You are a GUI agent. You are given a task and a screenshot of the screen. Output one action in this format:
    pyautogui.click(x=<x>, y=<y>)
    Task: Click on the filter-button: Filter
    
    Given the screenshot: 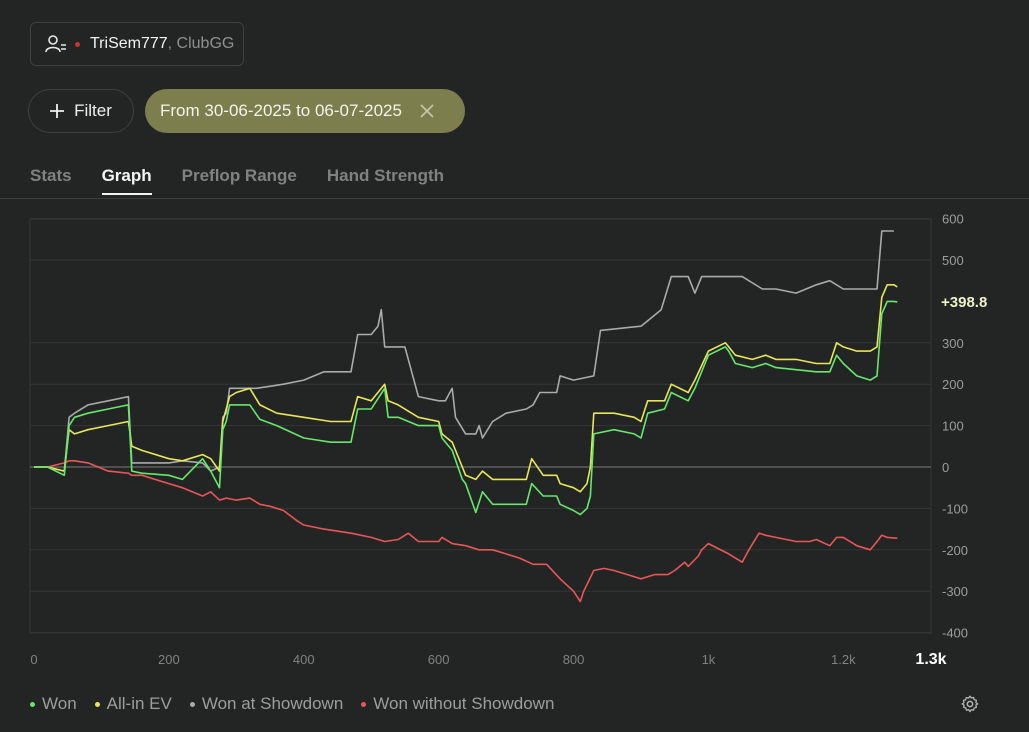 What is the action you would take?
    pyautogui.click(x=81, y=111)
    